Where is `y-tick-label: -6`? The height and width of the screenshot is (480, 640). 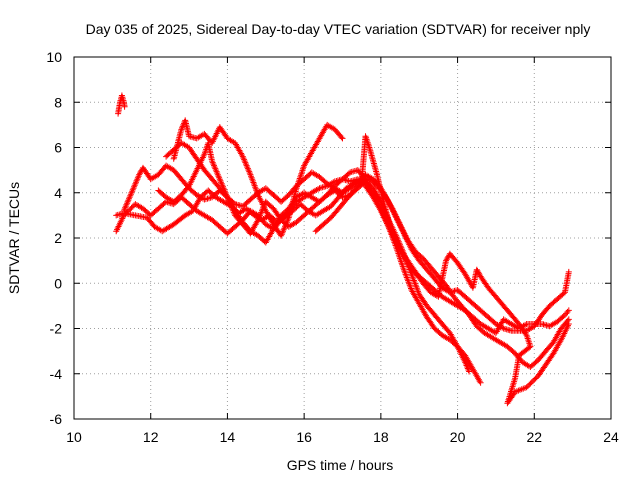 y-tick-label: -6 is located at coordinates (56, 419).